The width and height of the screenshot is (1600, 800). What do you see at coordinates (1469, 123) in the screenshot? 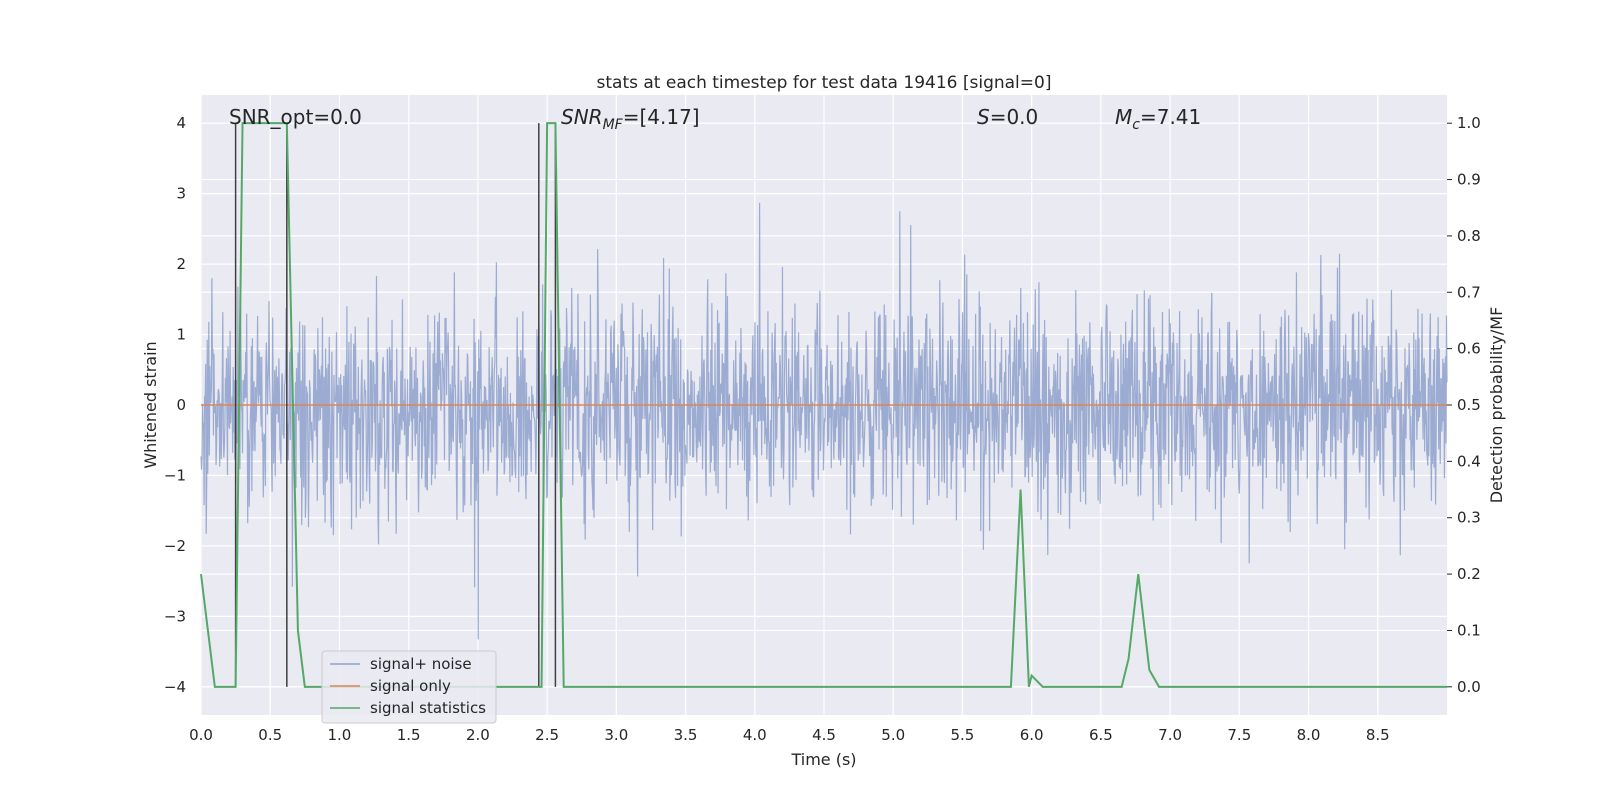
I see `y-tick-label-right: 1.0` at bounding box center [1469, 123].